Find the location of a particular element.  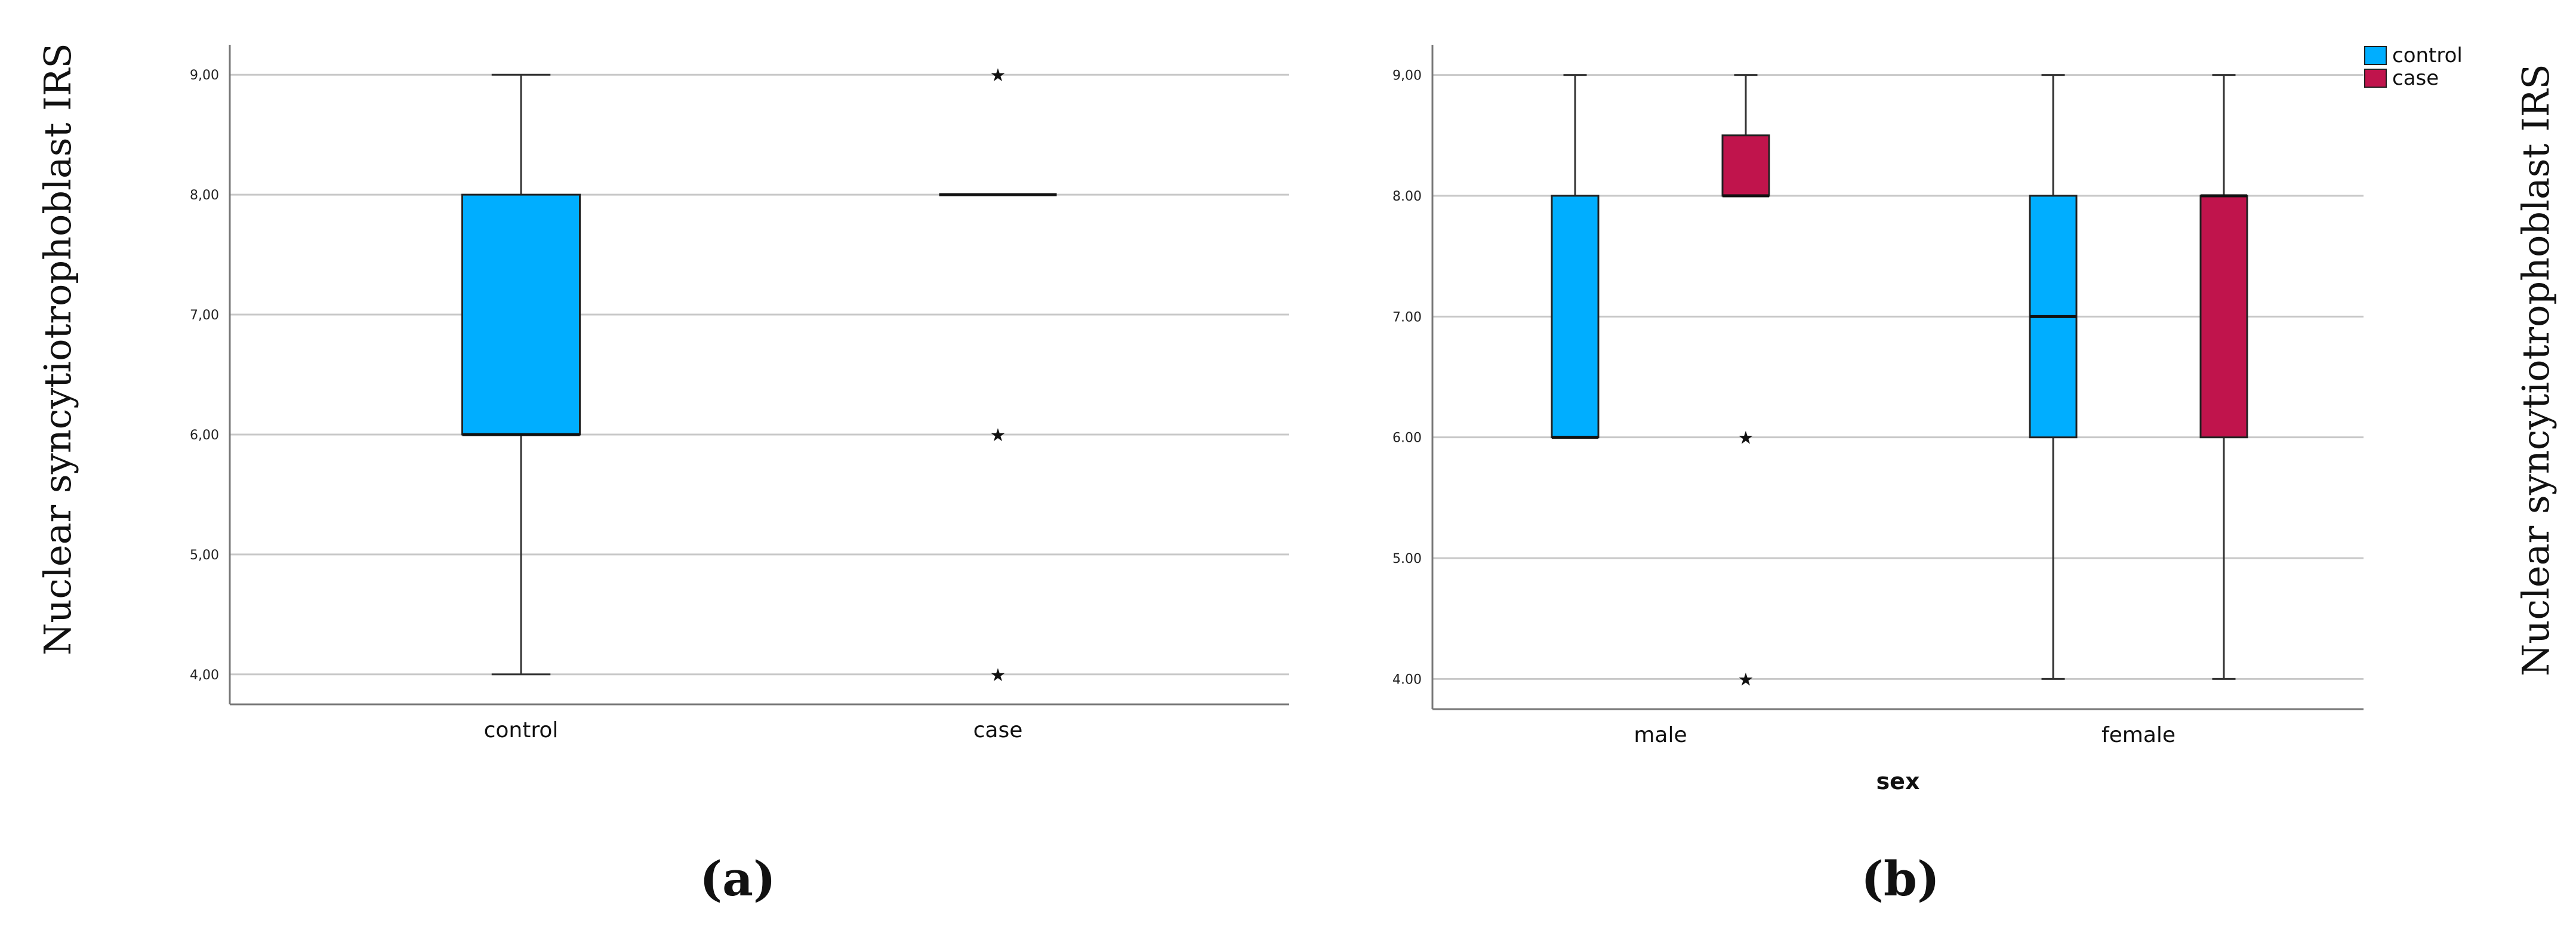

box-female-case is located at coordinates (2223, 377).